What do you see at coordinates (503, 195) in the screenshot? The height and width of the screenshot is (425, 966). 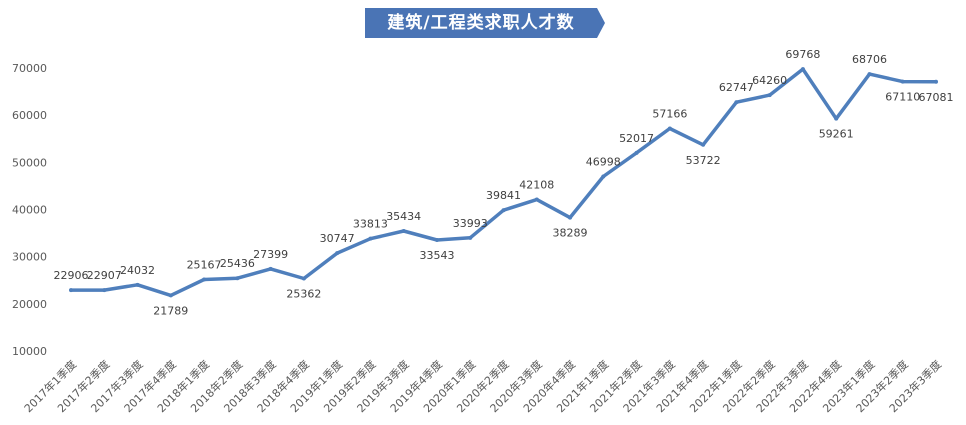 I see `data-label: 39841` at bounding box center [503, 195].